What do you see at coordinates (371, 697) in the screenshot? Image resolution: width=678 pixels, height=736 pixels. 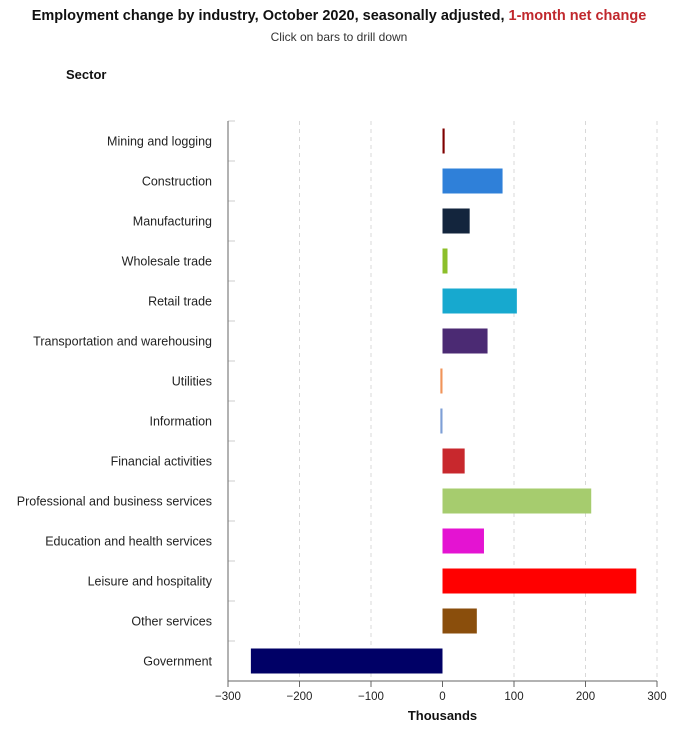 I see `x-tick-label: −100` at bounding box center [371, 697].